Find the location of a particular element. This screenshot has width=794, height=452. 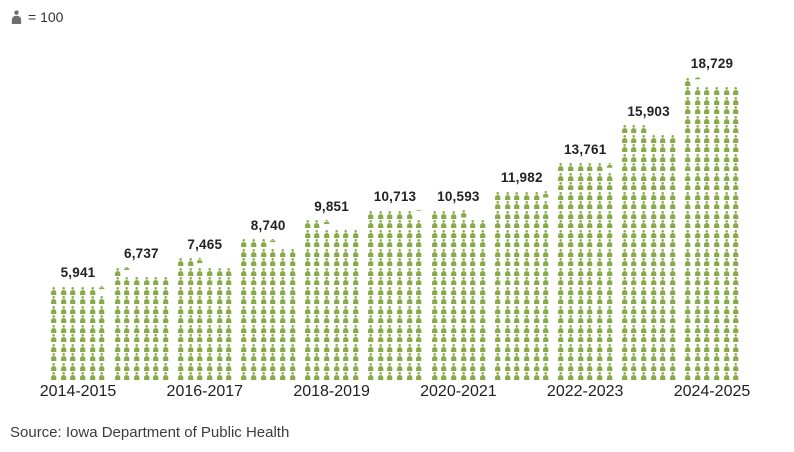

x-axis-label: 2022-2023 is located at coordinates (585, 391).